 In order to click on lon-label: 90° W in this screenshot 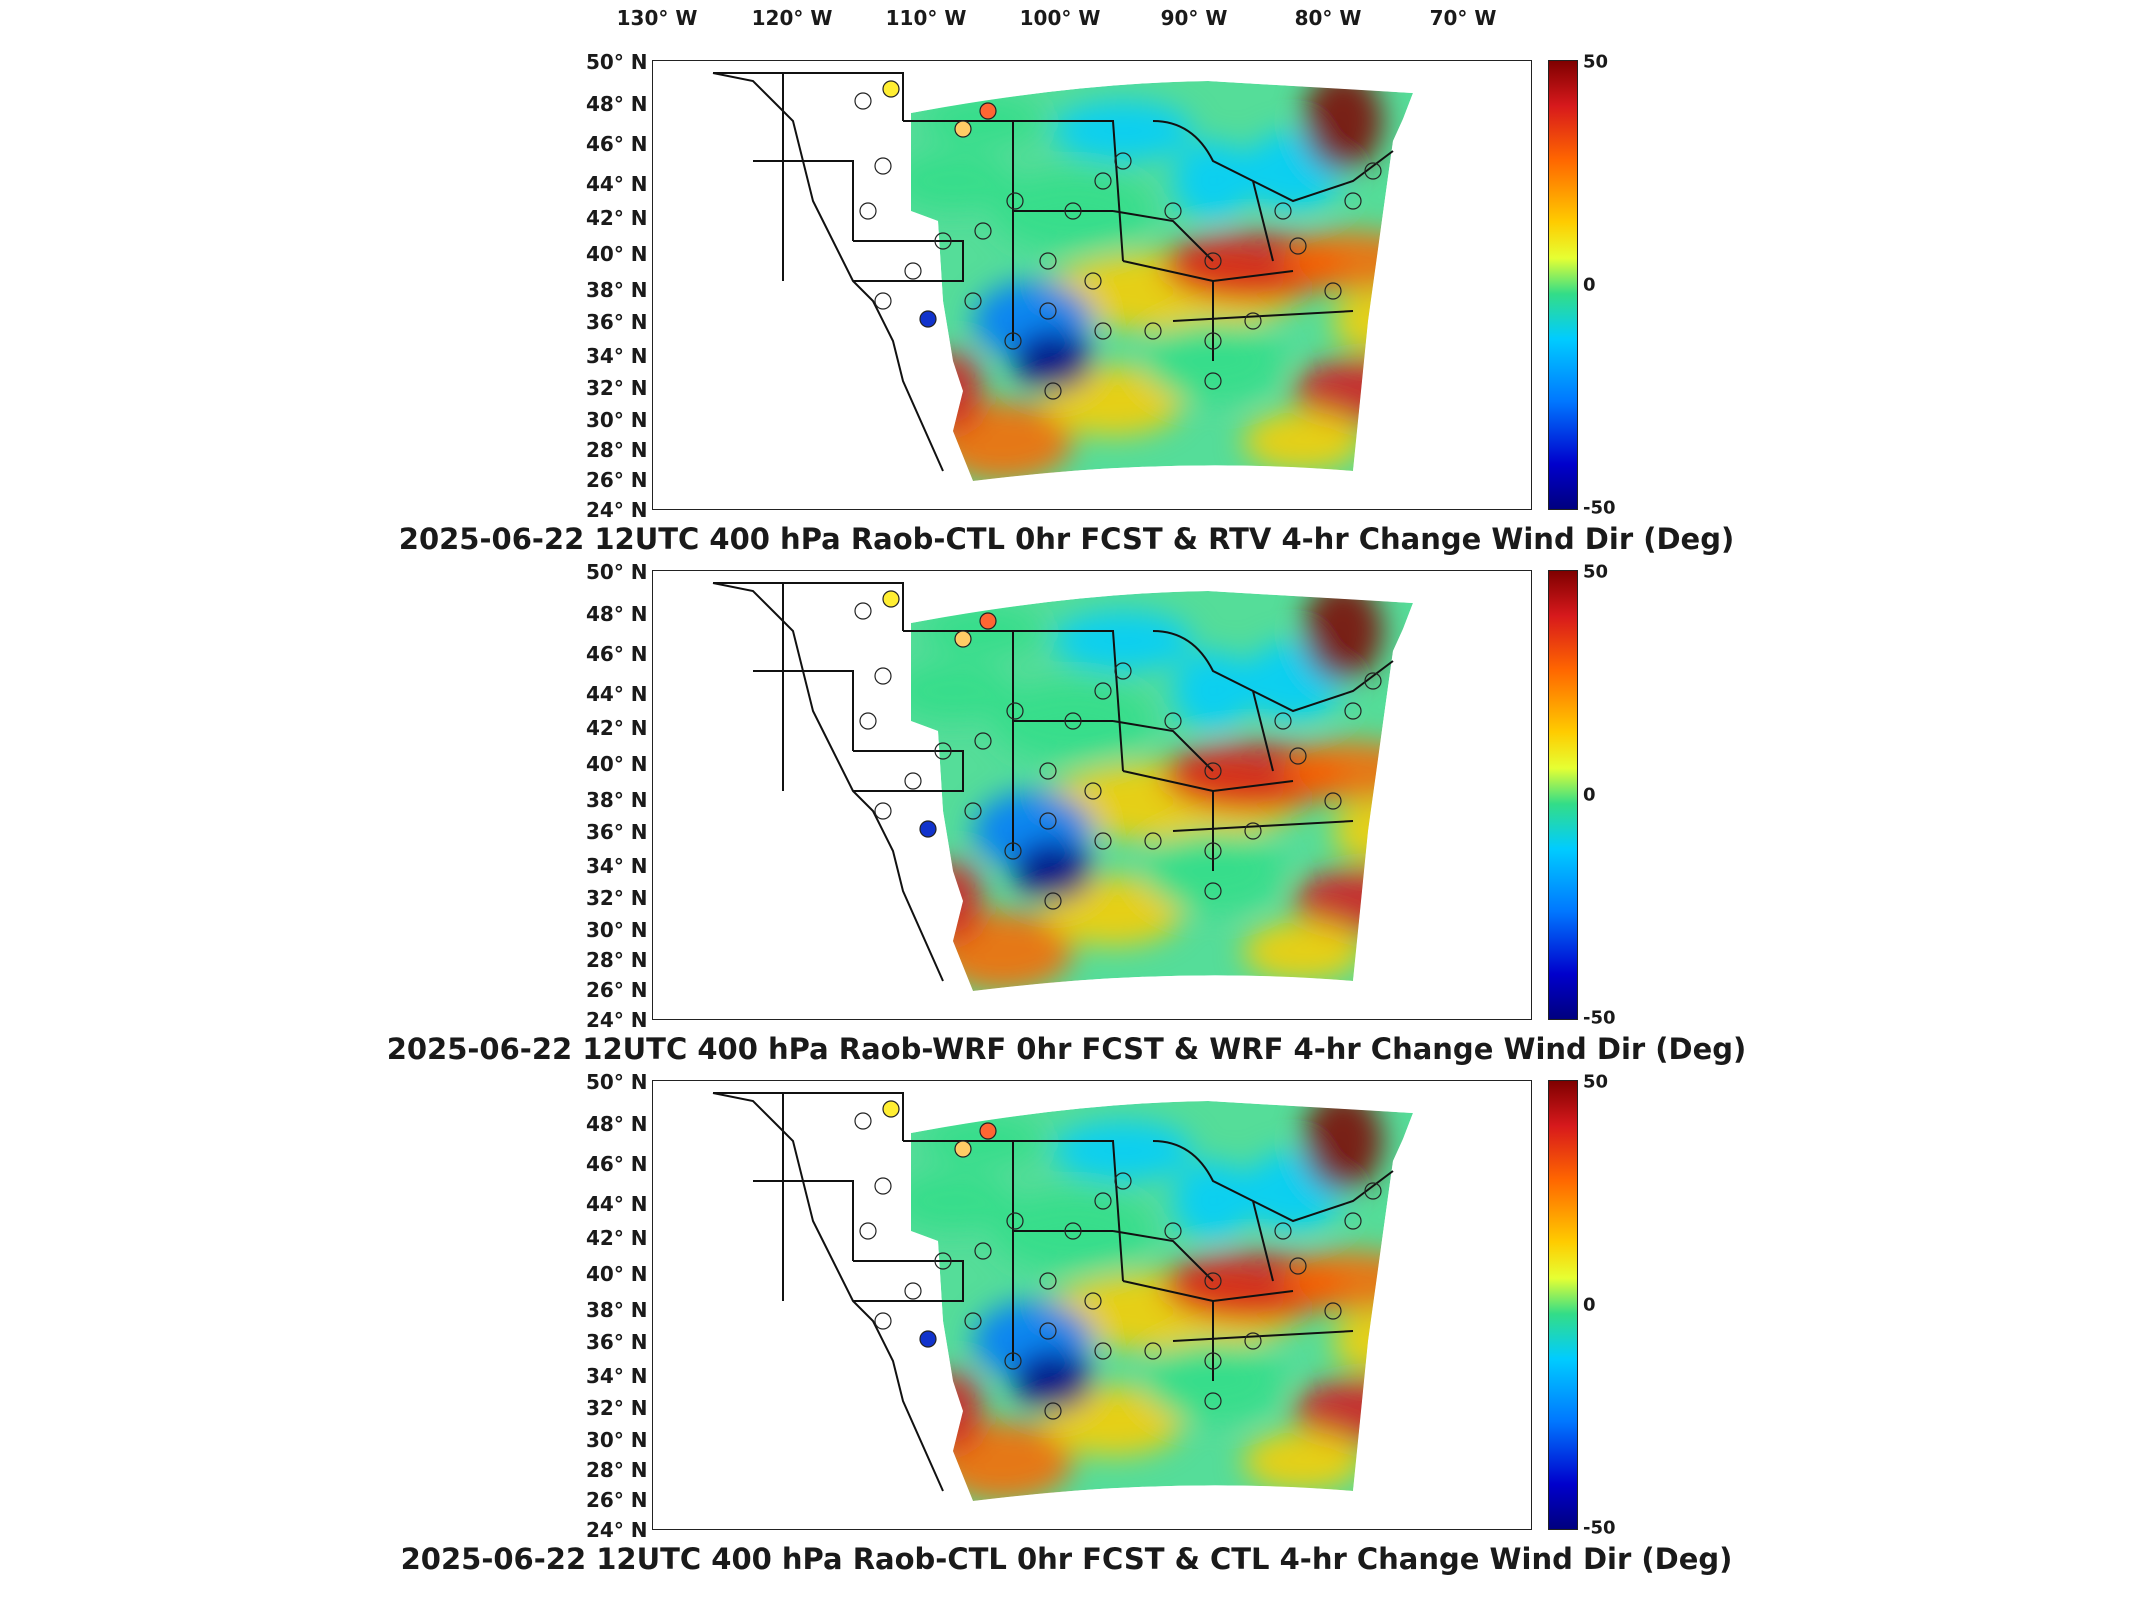, I will do `click(1194, 18)`.